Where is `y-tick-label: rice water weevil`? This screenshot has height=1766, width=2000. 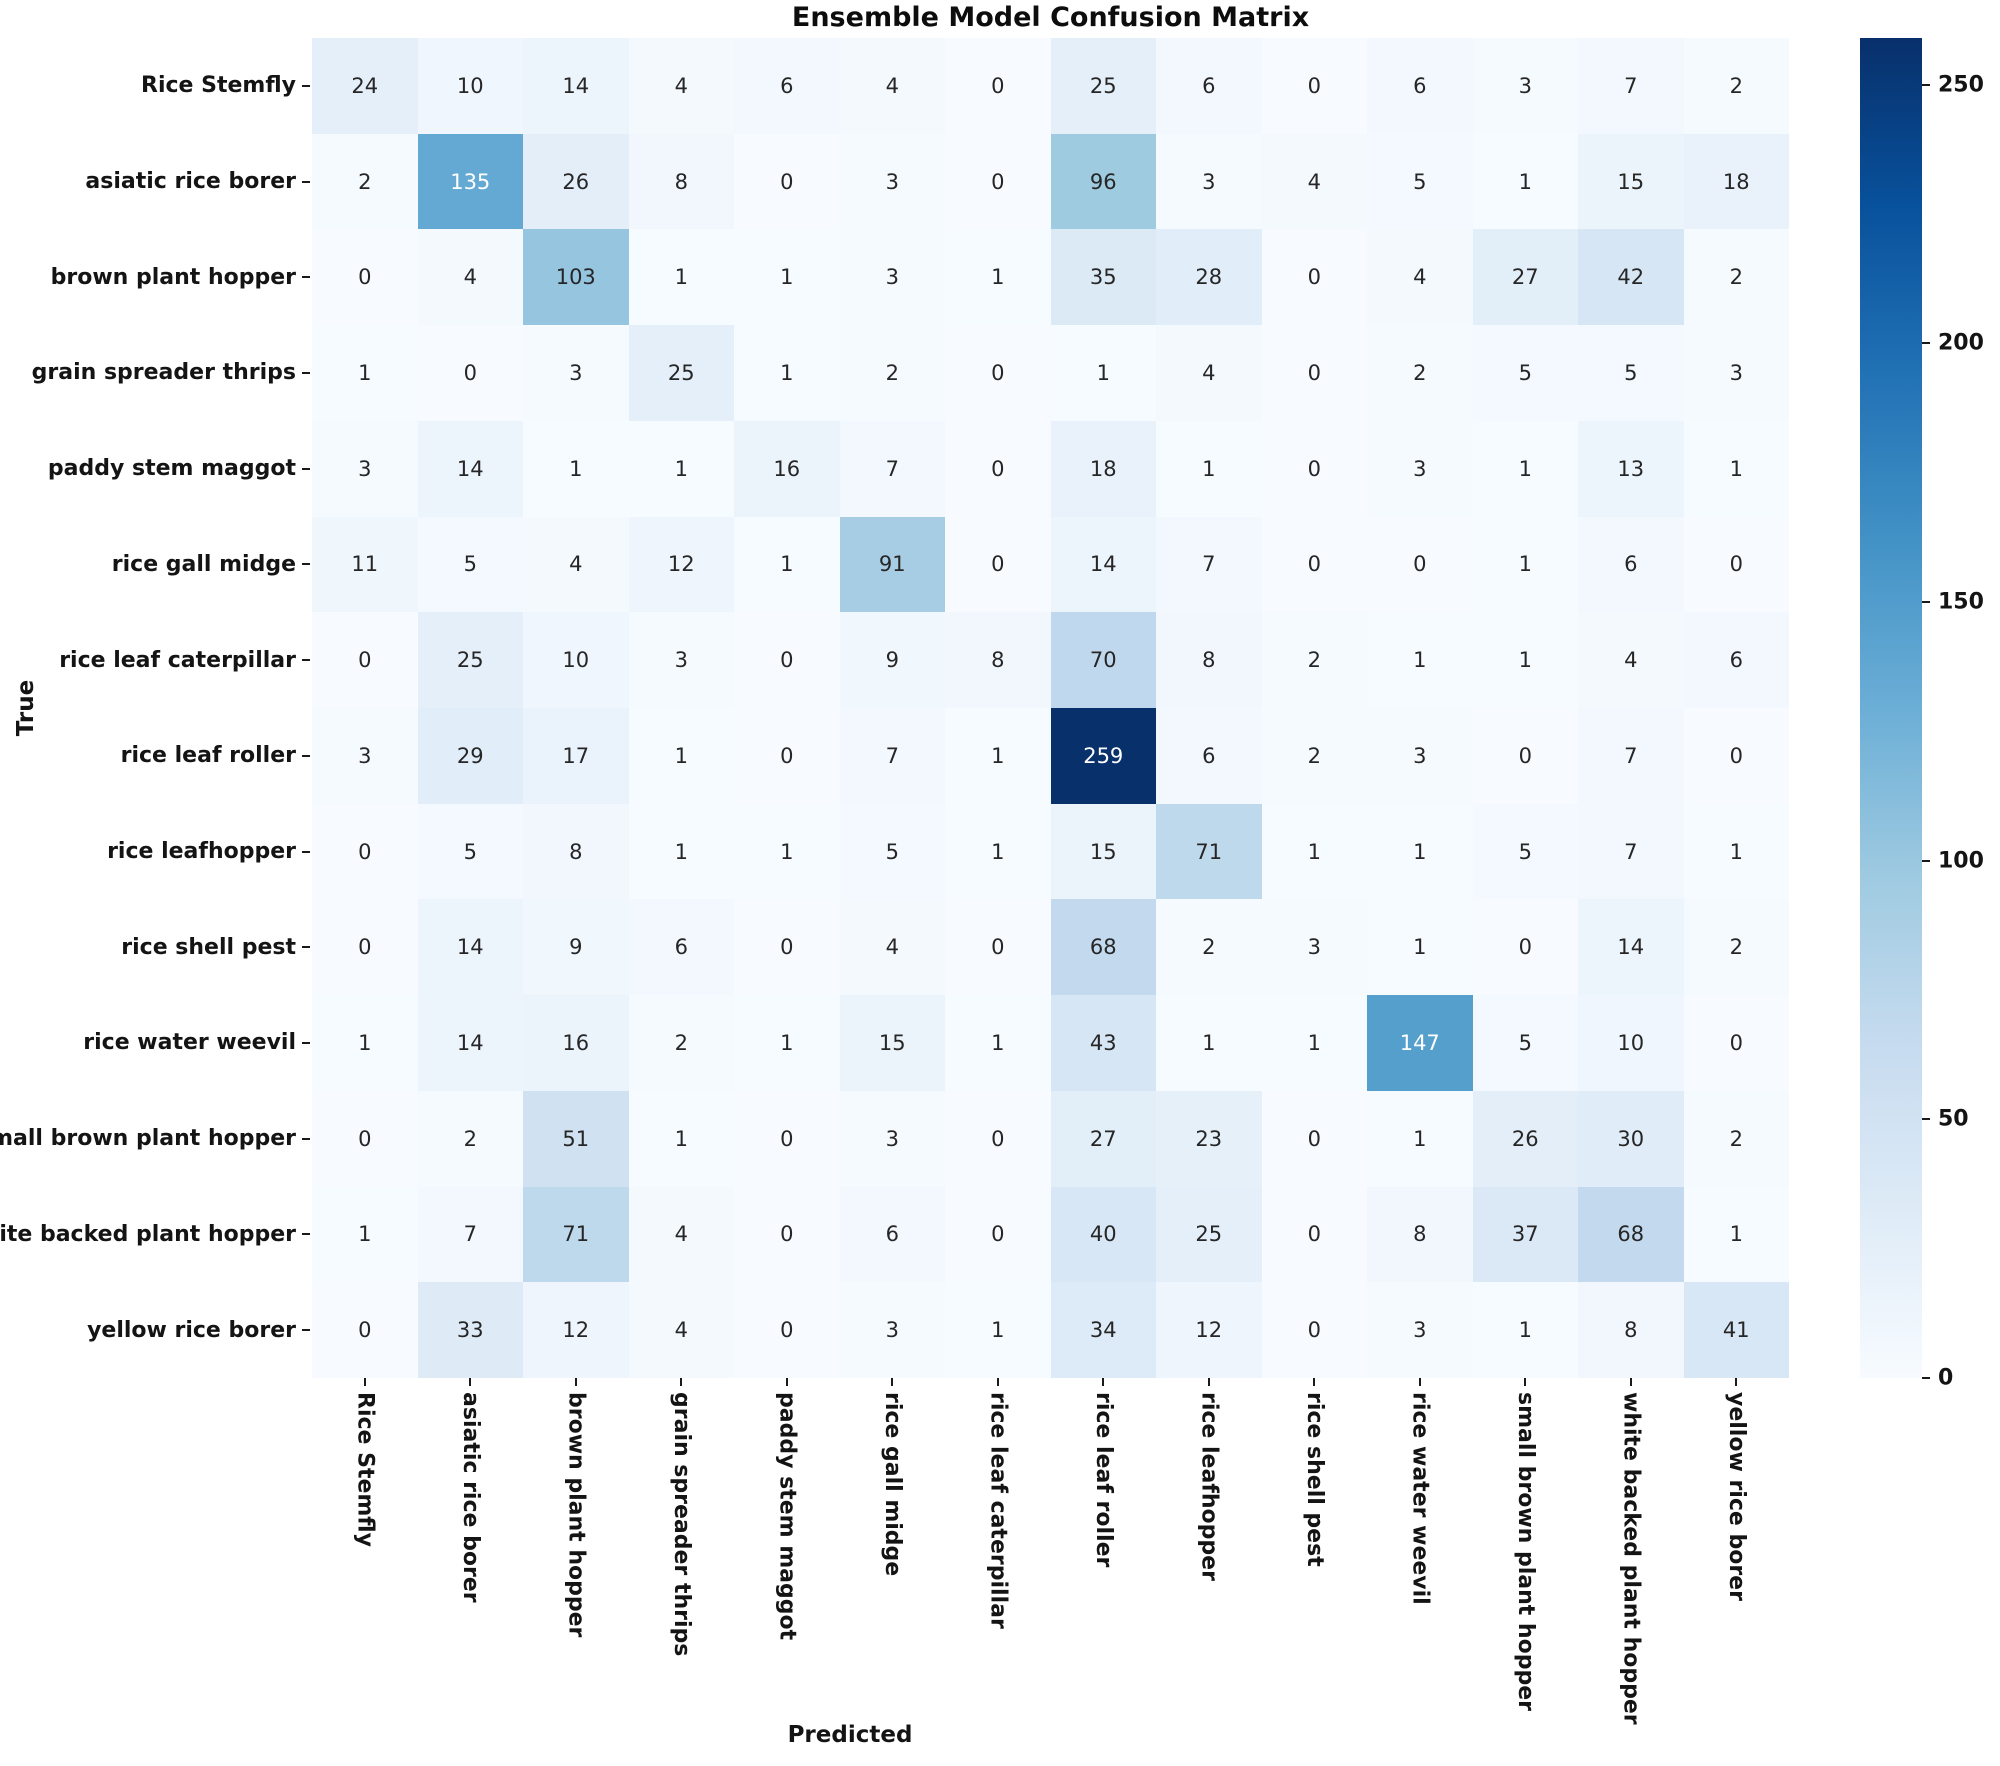 y-tick-label: rice water weevil is located at coordinates (189, 1043).